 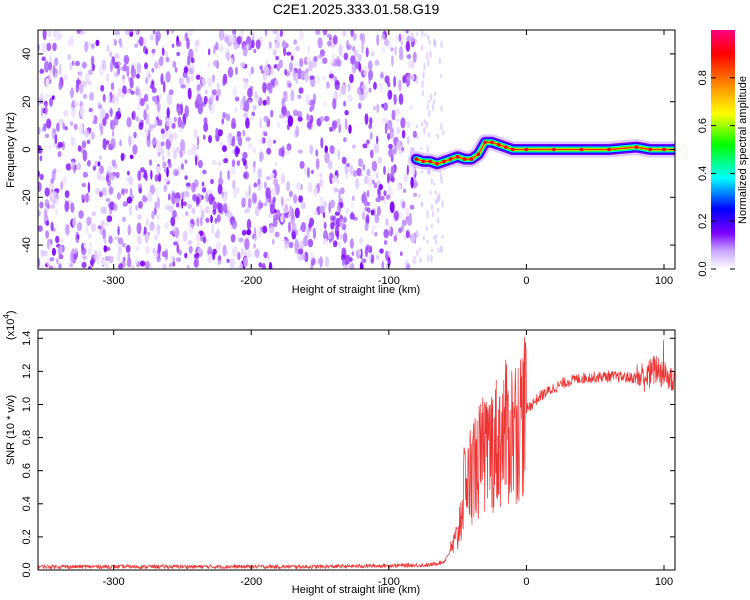 I want to click on snr-y-tick-label: 0.0, so click(x=27, y=569).